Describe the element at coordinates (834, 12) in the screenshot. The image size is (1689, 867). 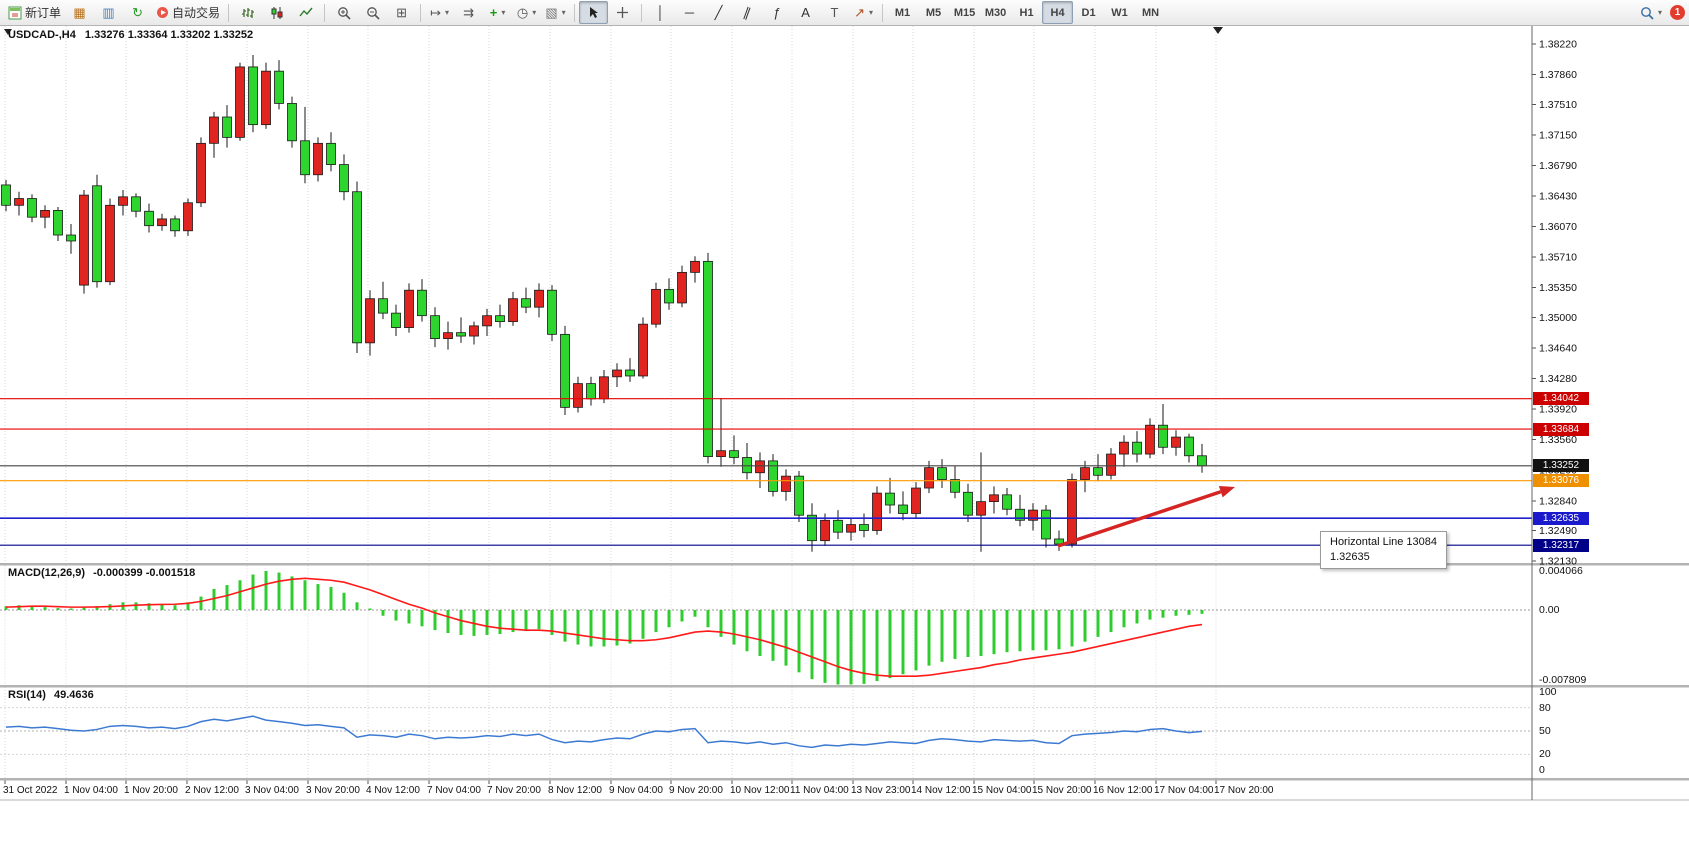
I see `text-label-button: T` at that location.